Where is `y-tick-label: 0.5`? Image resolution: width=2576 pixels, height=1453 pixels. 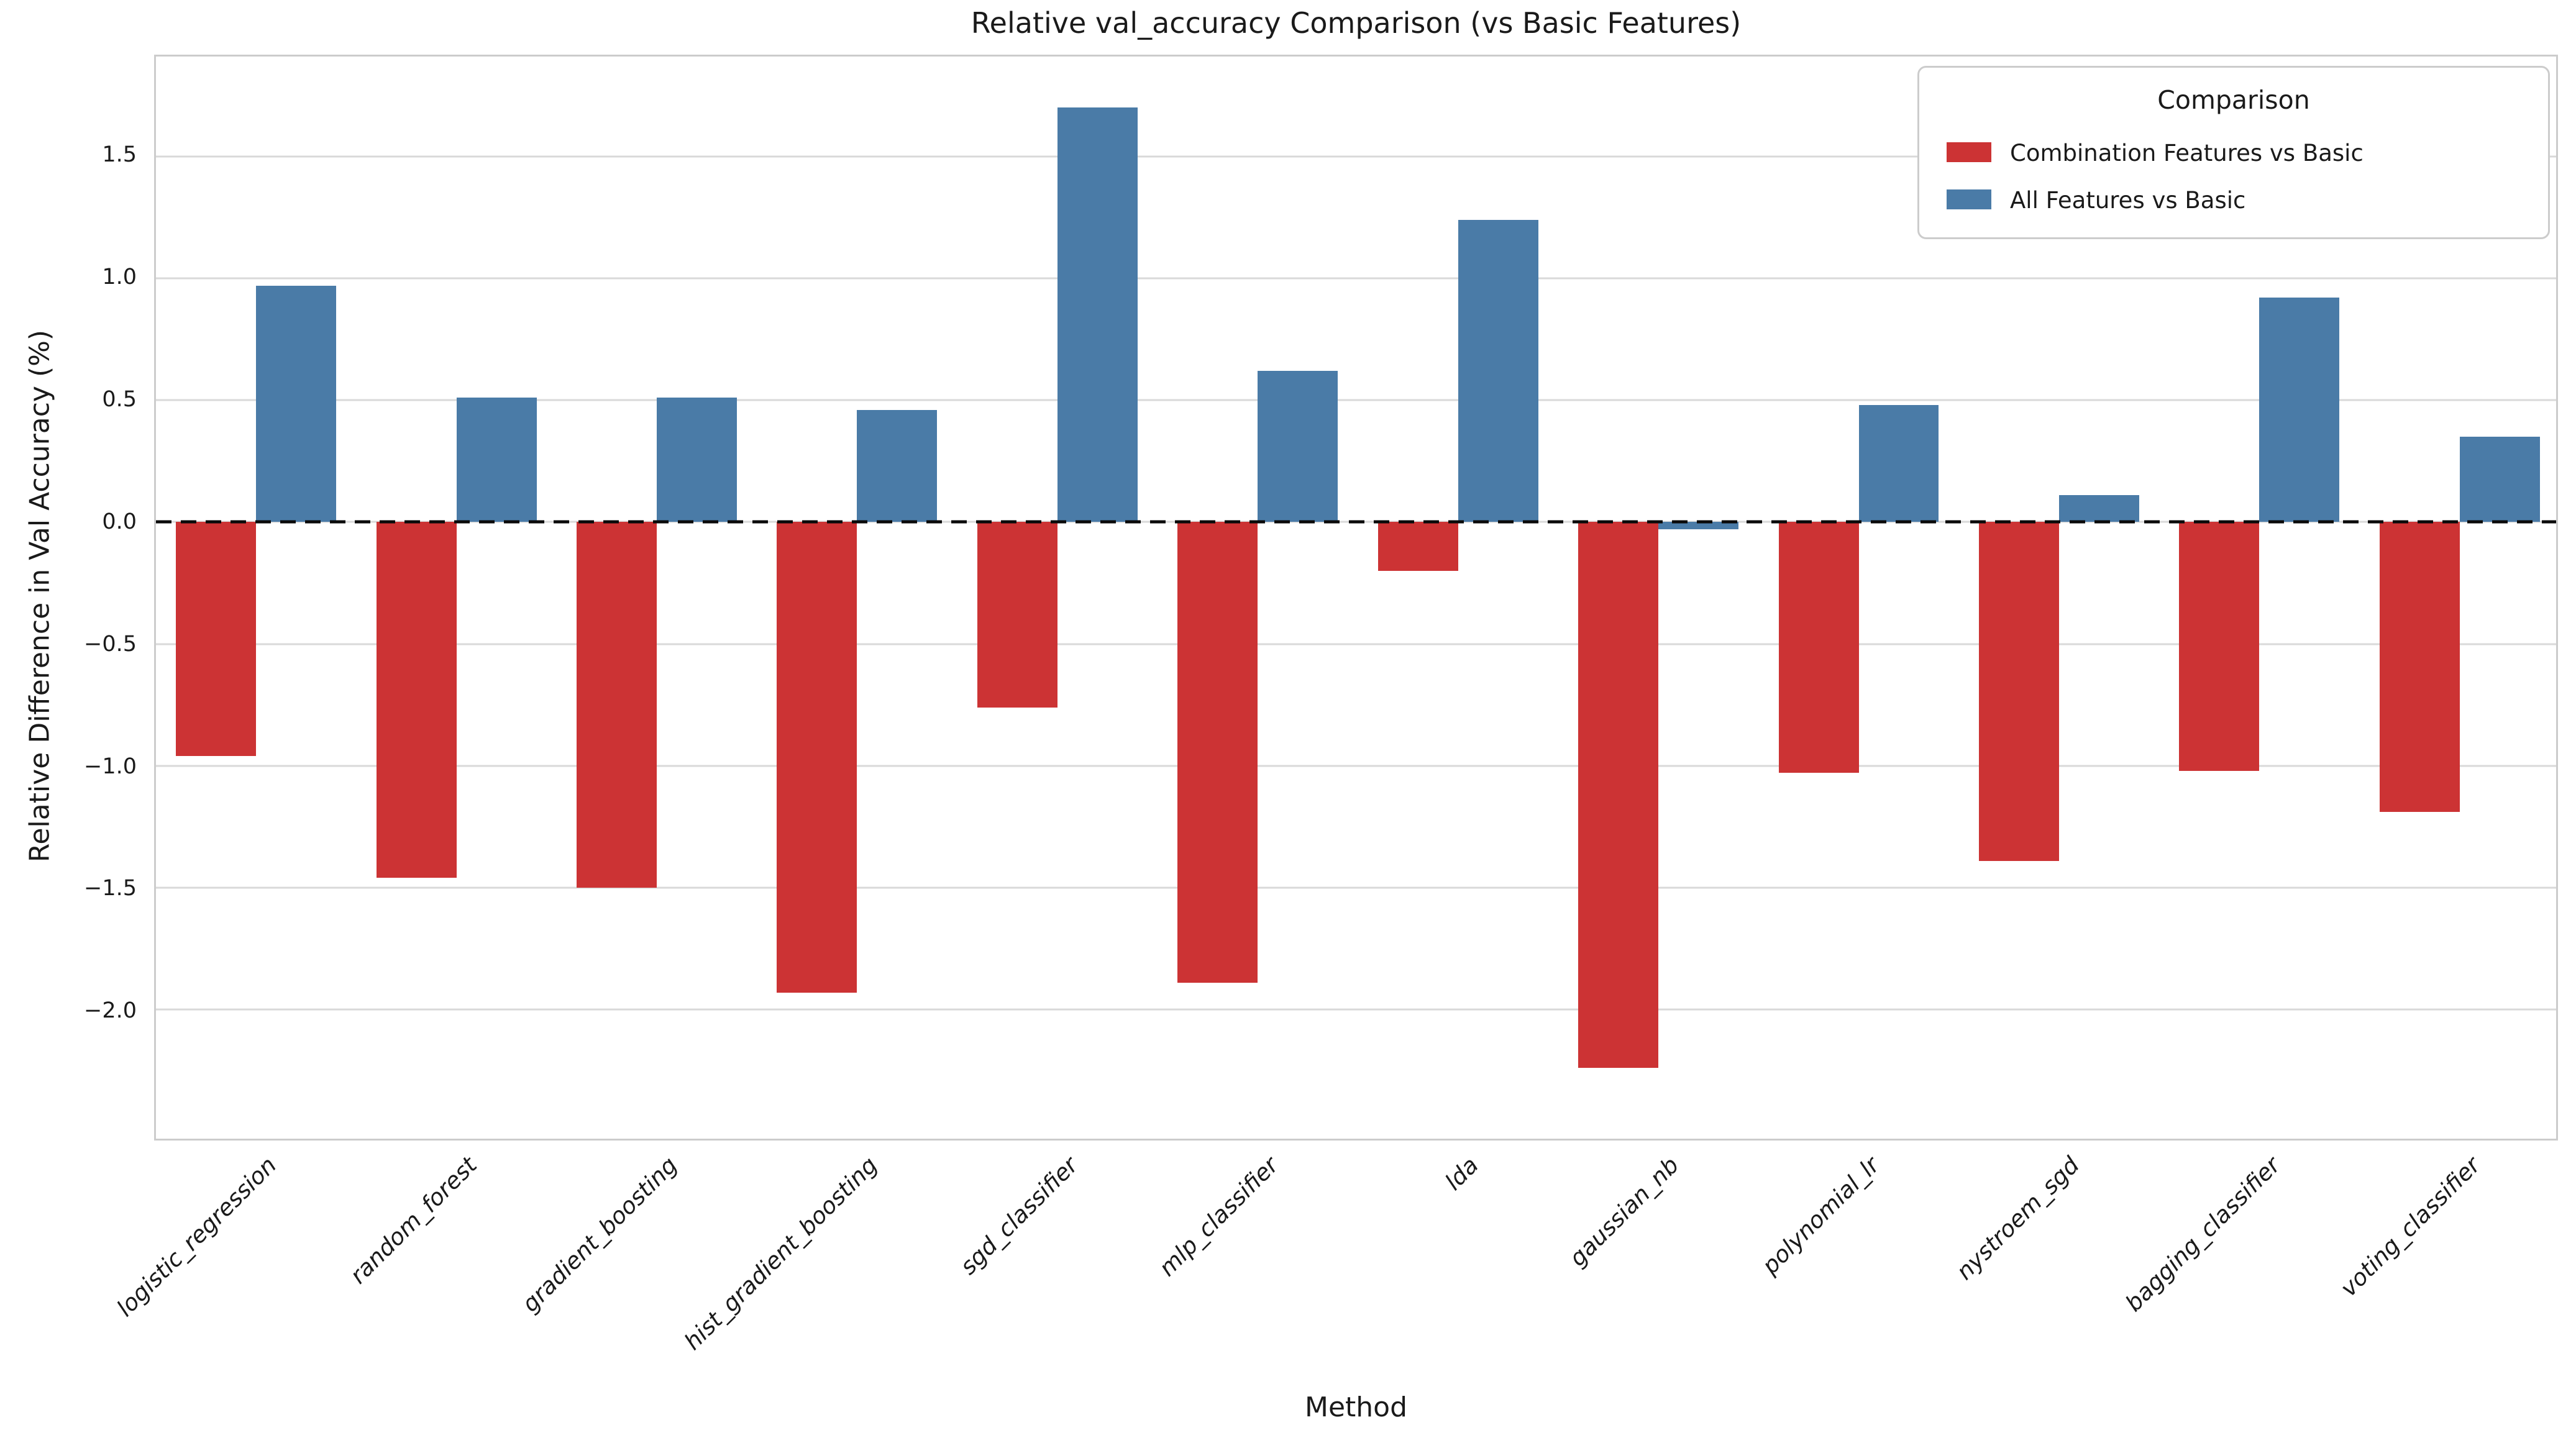
y-tick-label: 0.5 is located at coordinates (119, 399).